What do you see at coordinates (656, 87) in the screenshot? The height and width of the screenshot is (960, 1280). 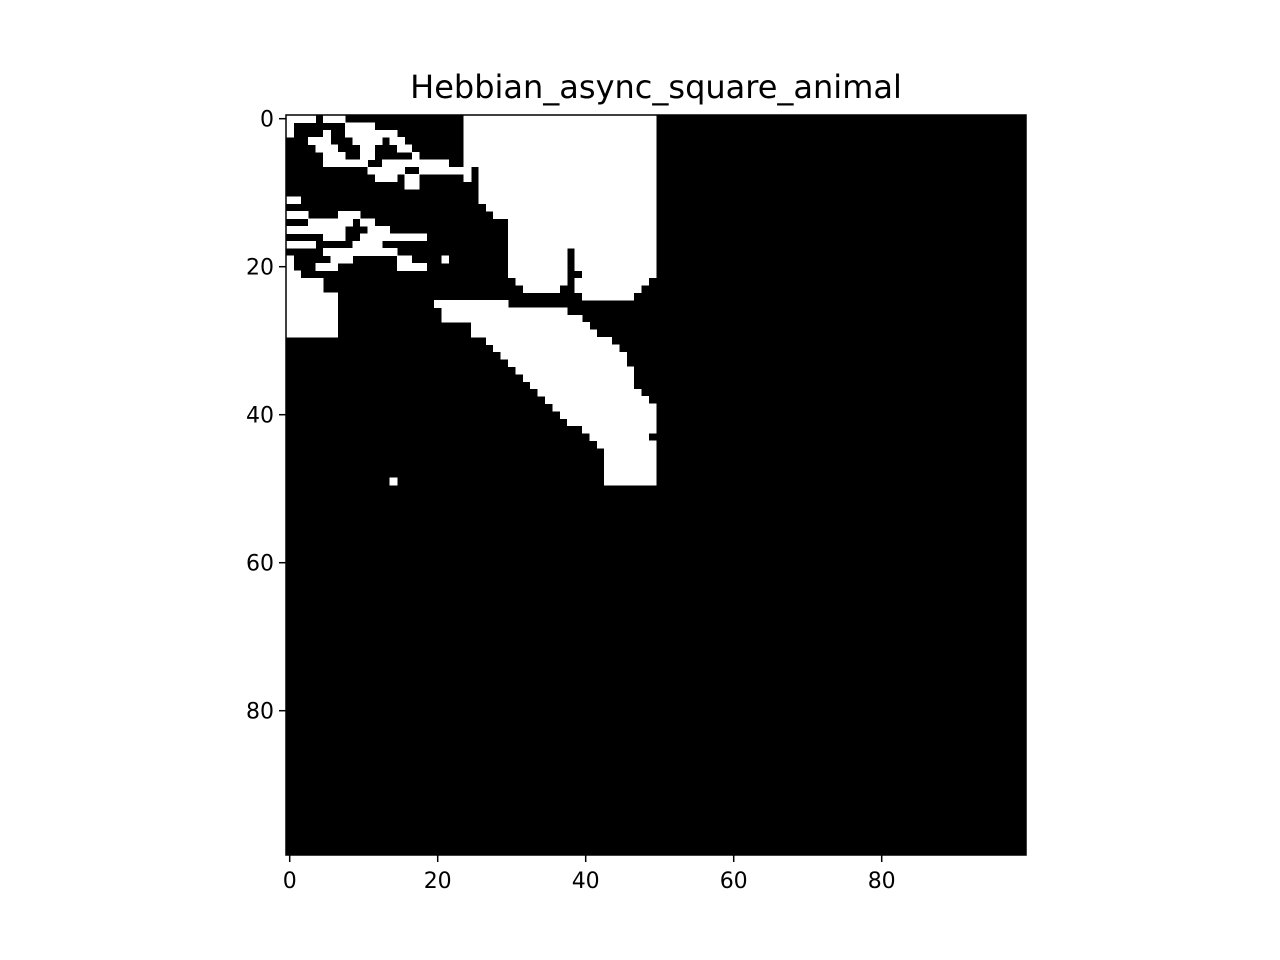 I see `chart-title: Hebbian_async_square_animal` at bounding box center [656, 87].